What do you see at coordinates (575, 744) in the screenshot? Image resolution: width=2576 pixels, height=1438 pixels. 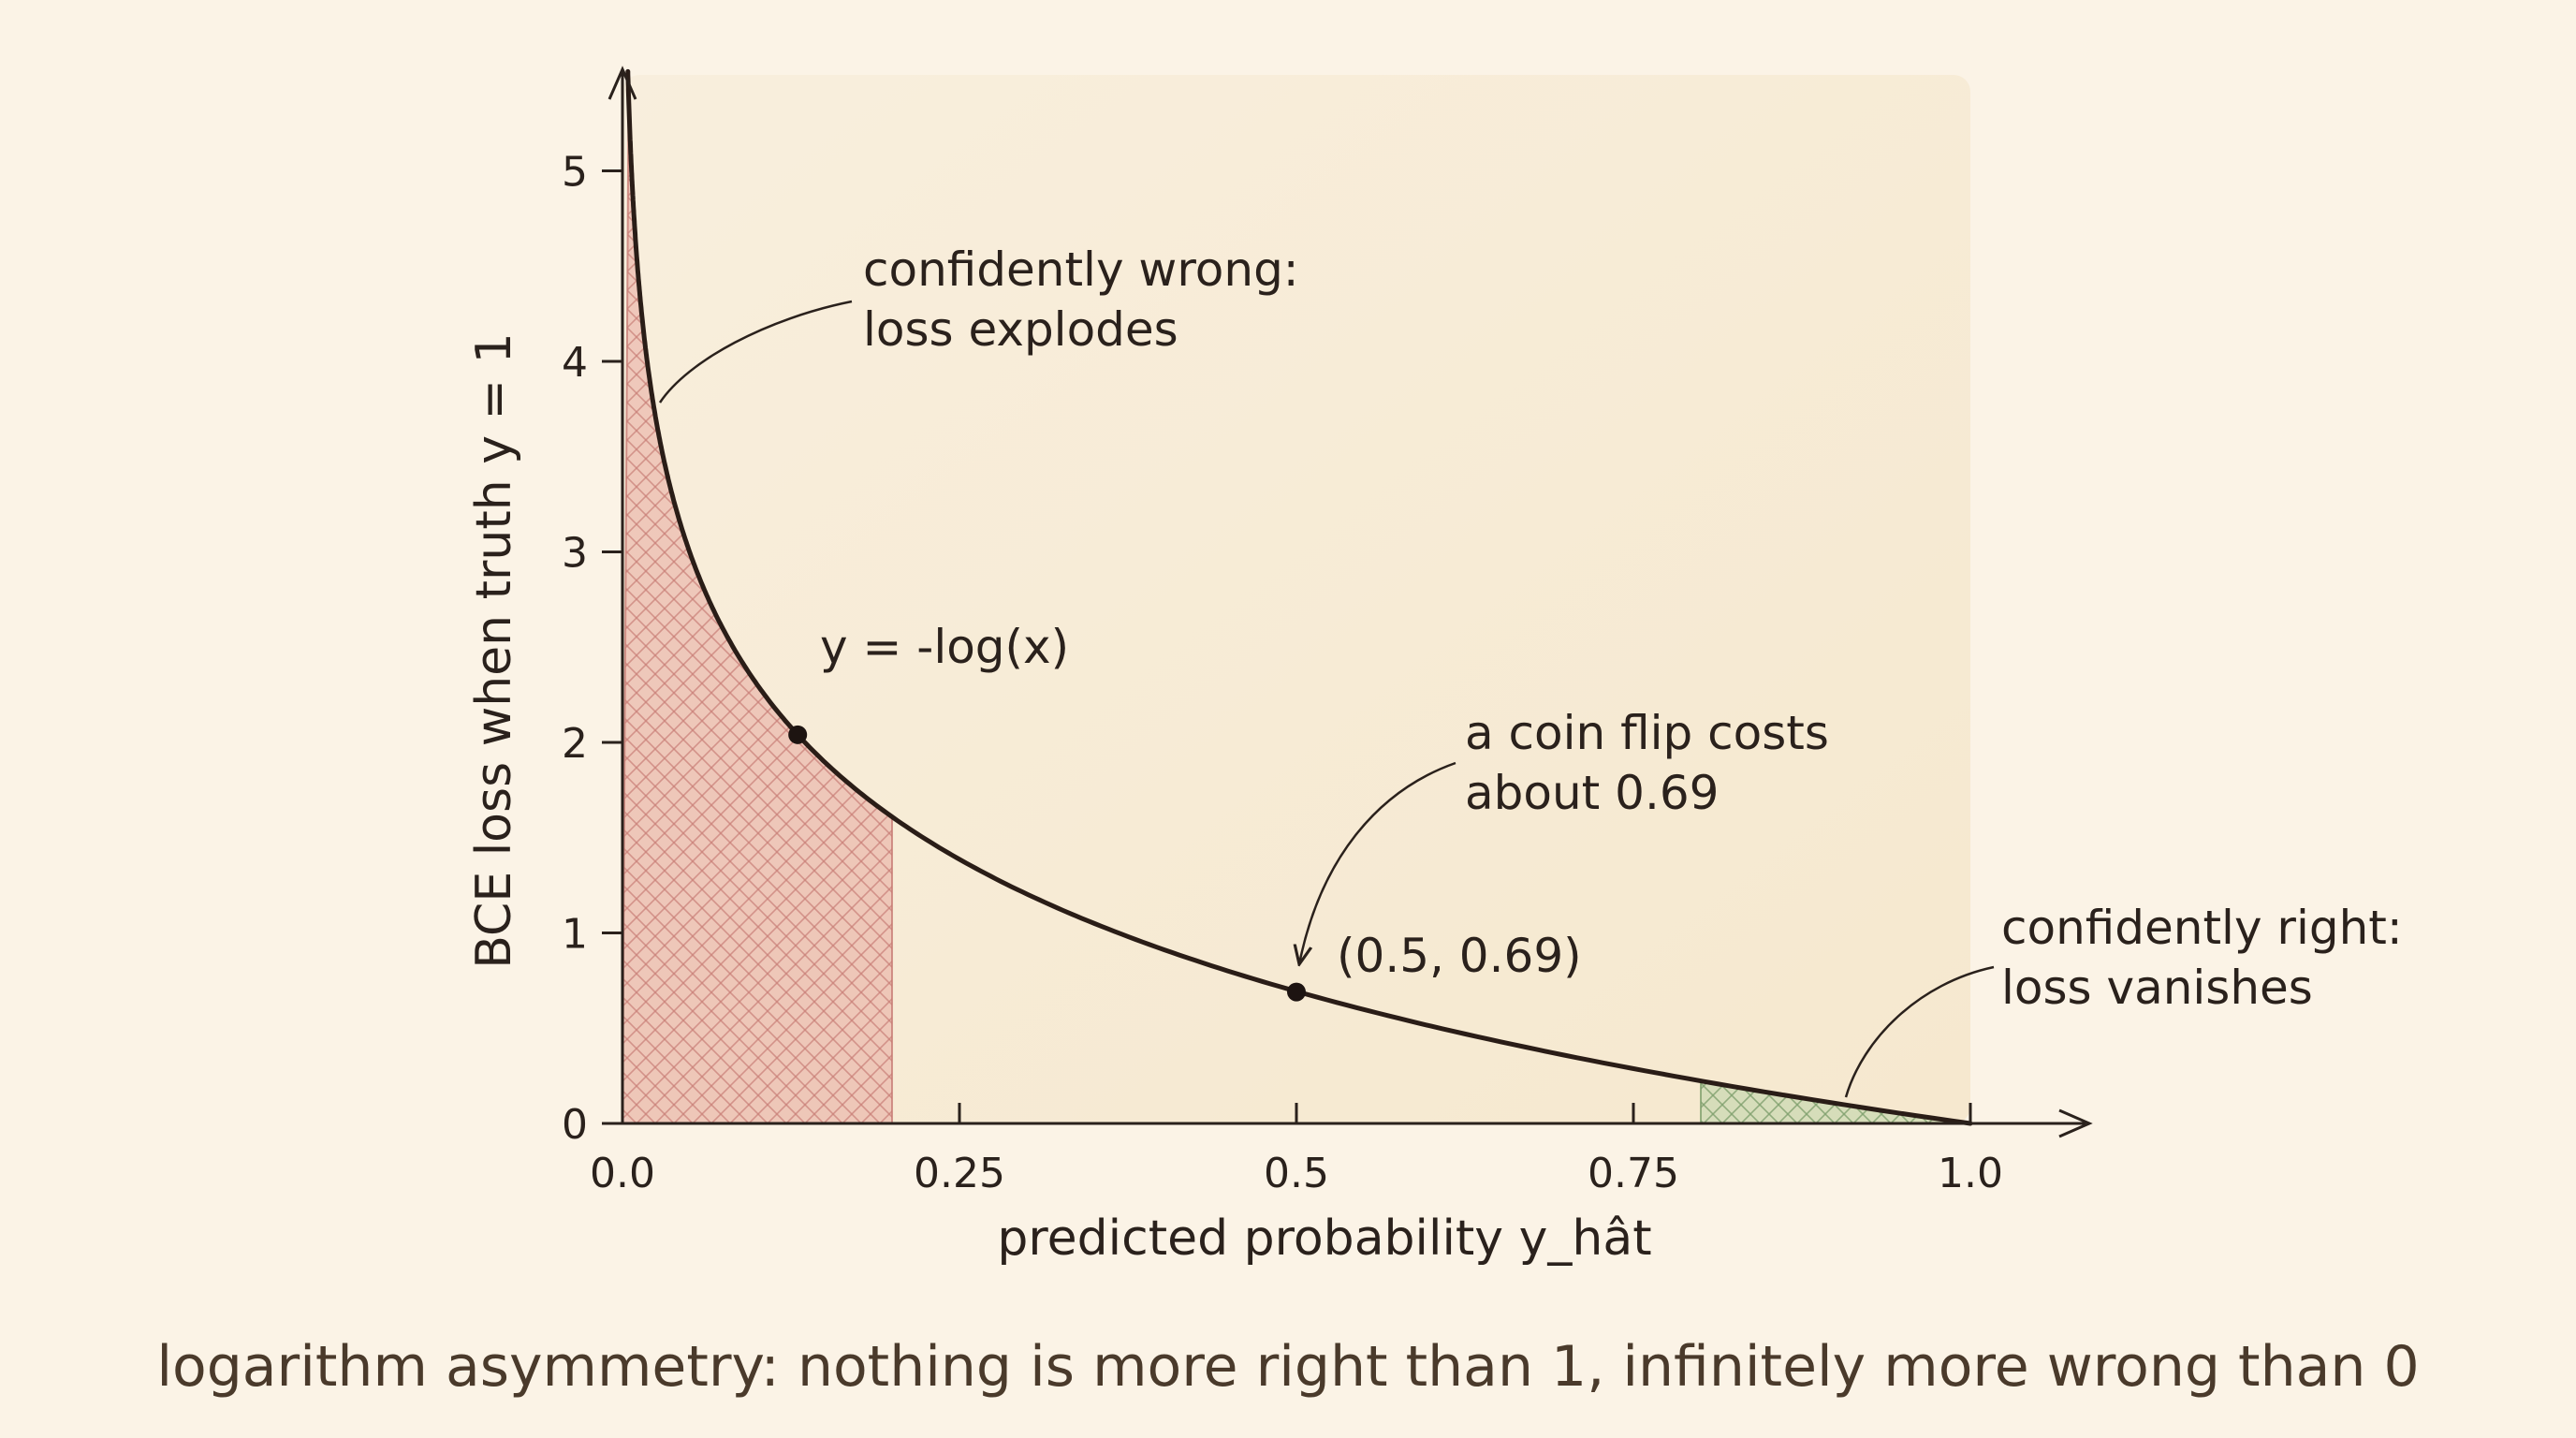 I see `y-tick-label: 2` at bounding box center [575, 744].